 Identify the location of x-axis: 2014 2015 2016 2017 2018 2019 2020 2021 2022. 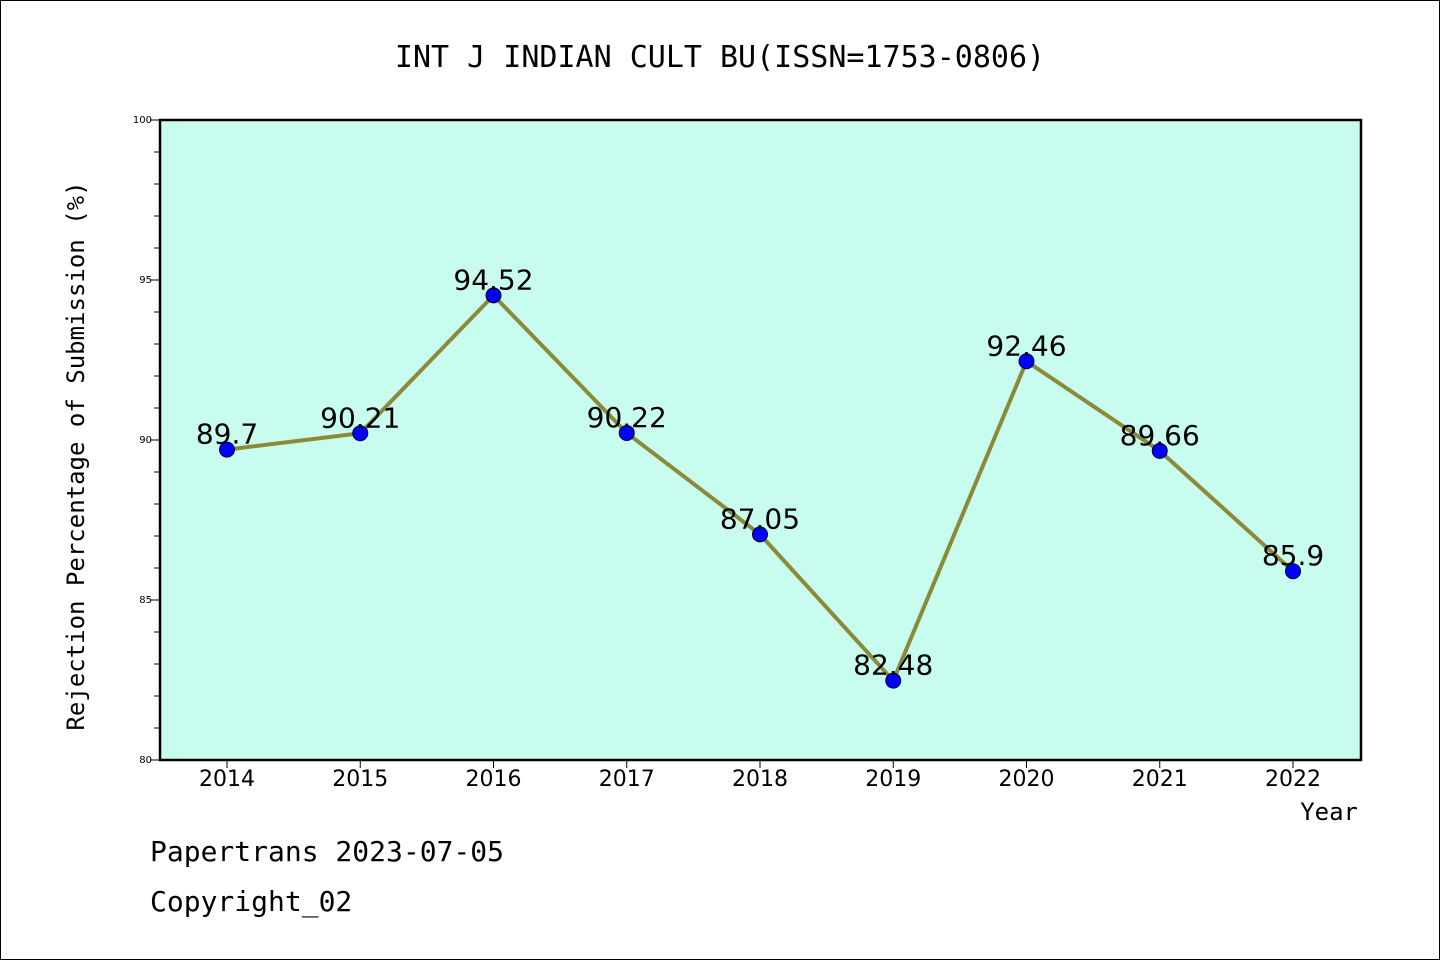
(760, 776).